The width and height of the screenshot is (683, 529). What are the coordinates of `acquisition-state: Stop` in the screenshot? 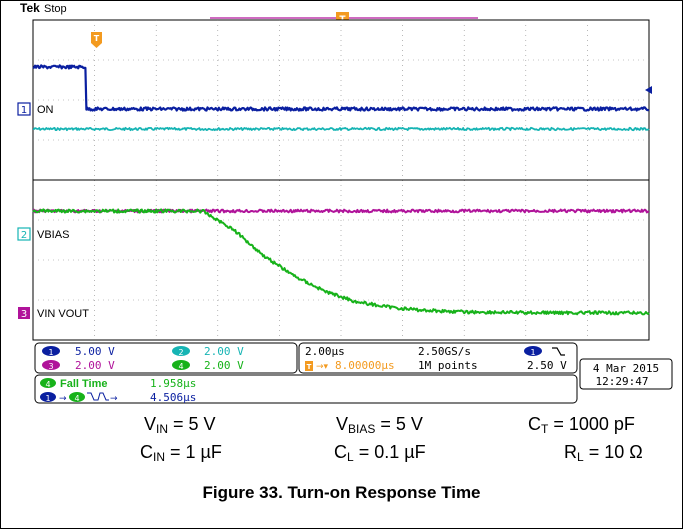 It's located at (55, 9).